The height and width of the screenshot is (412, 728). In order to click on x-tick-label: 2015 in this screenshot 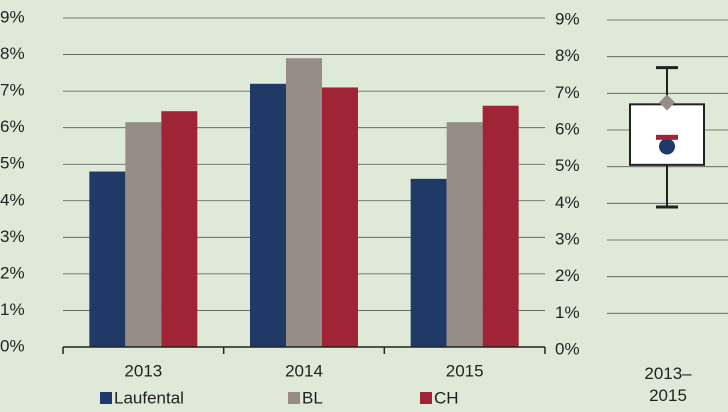, I will do `click(465, 370)`.